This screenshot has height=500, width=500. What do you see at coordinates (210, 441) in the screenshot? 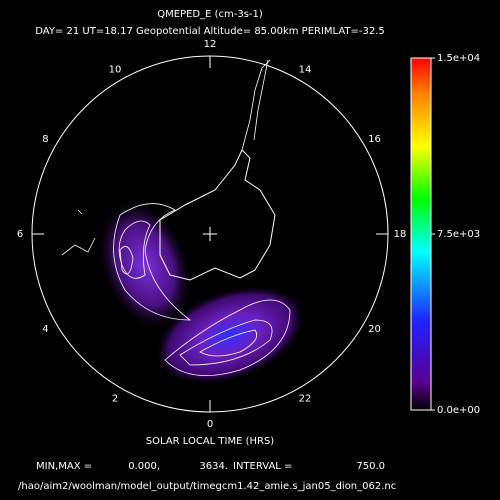
I see `x-axis-label: SOLAR LOCAL TIME (HRS)` at bounding box center [210, 441].